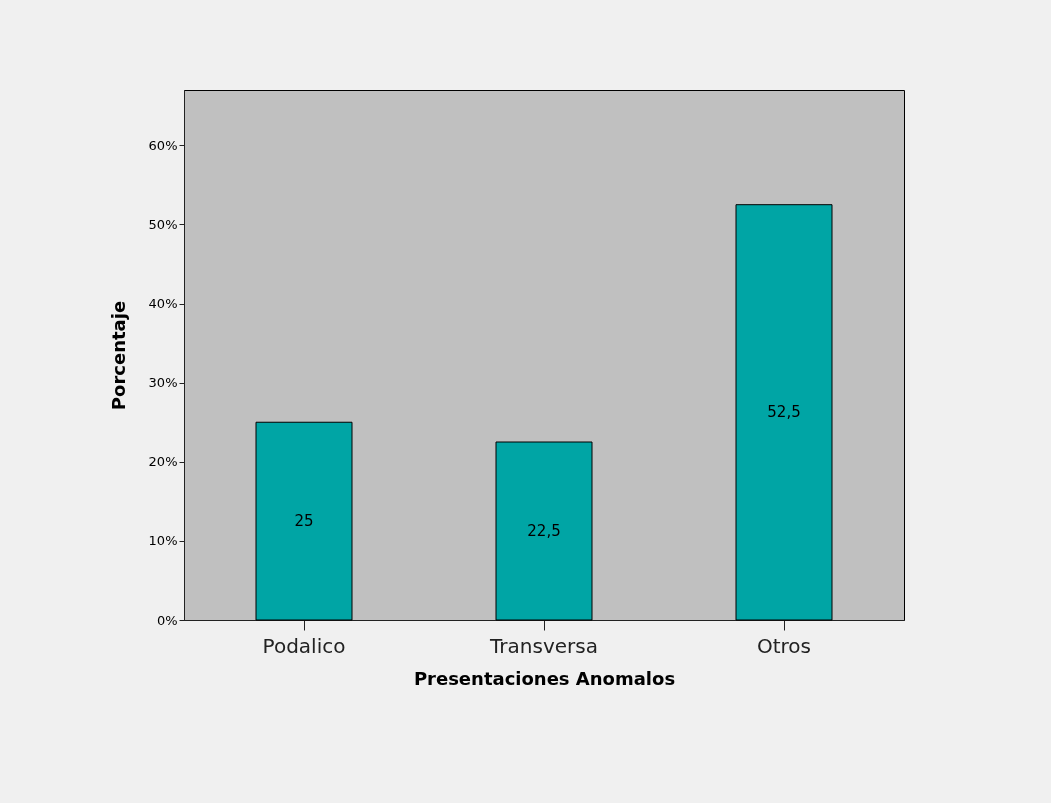  Describe the element at coordinates (163, 383) in the screenshot. I see `y-tick-label: 30%` at that location.